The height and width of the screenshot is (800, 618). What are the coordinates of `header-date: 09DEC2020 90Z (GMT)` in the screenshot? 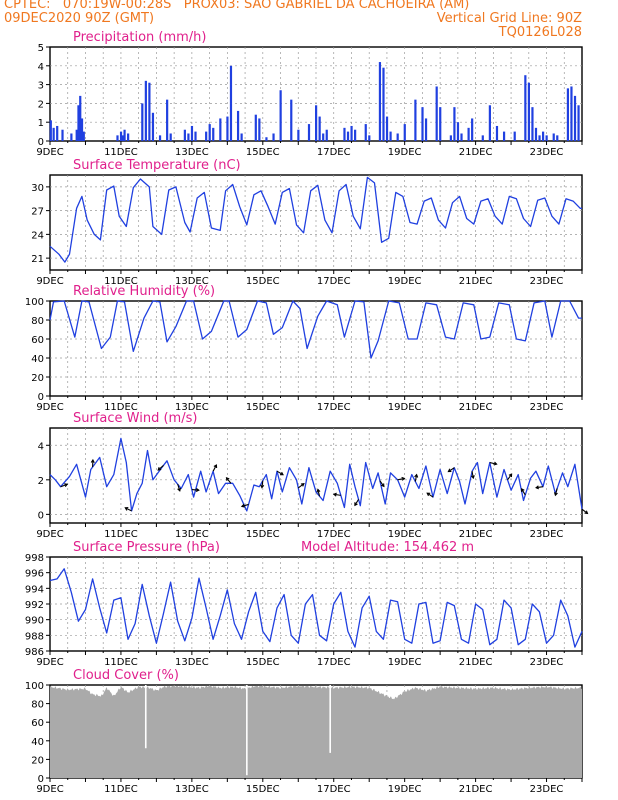 It's located at (79, 18).